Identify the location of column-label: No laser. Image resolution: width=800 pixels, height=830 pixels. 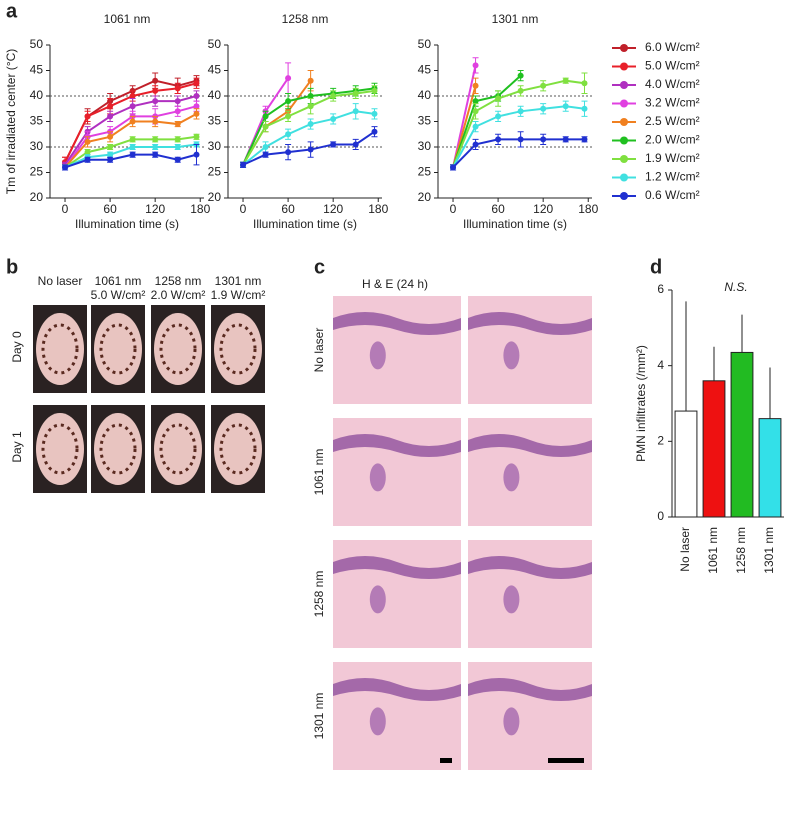
(60, 281).